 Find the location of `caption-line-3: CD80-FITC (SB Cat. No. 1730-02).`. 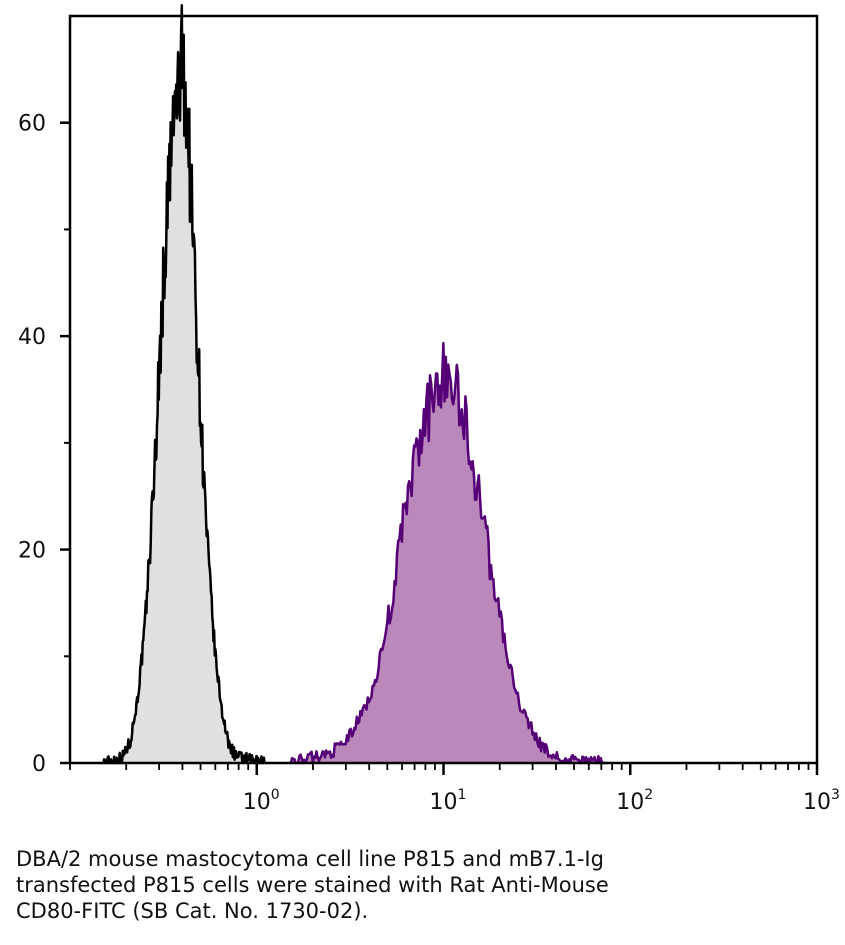

caption-line-3: CD80-FITC (SB Cat. No. 1730-02). is located at coordinates (192, 911).